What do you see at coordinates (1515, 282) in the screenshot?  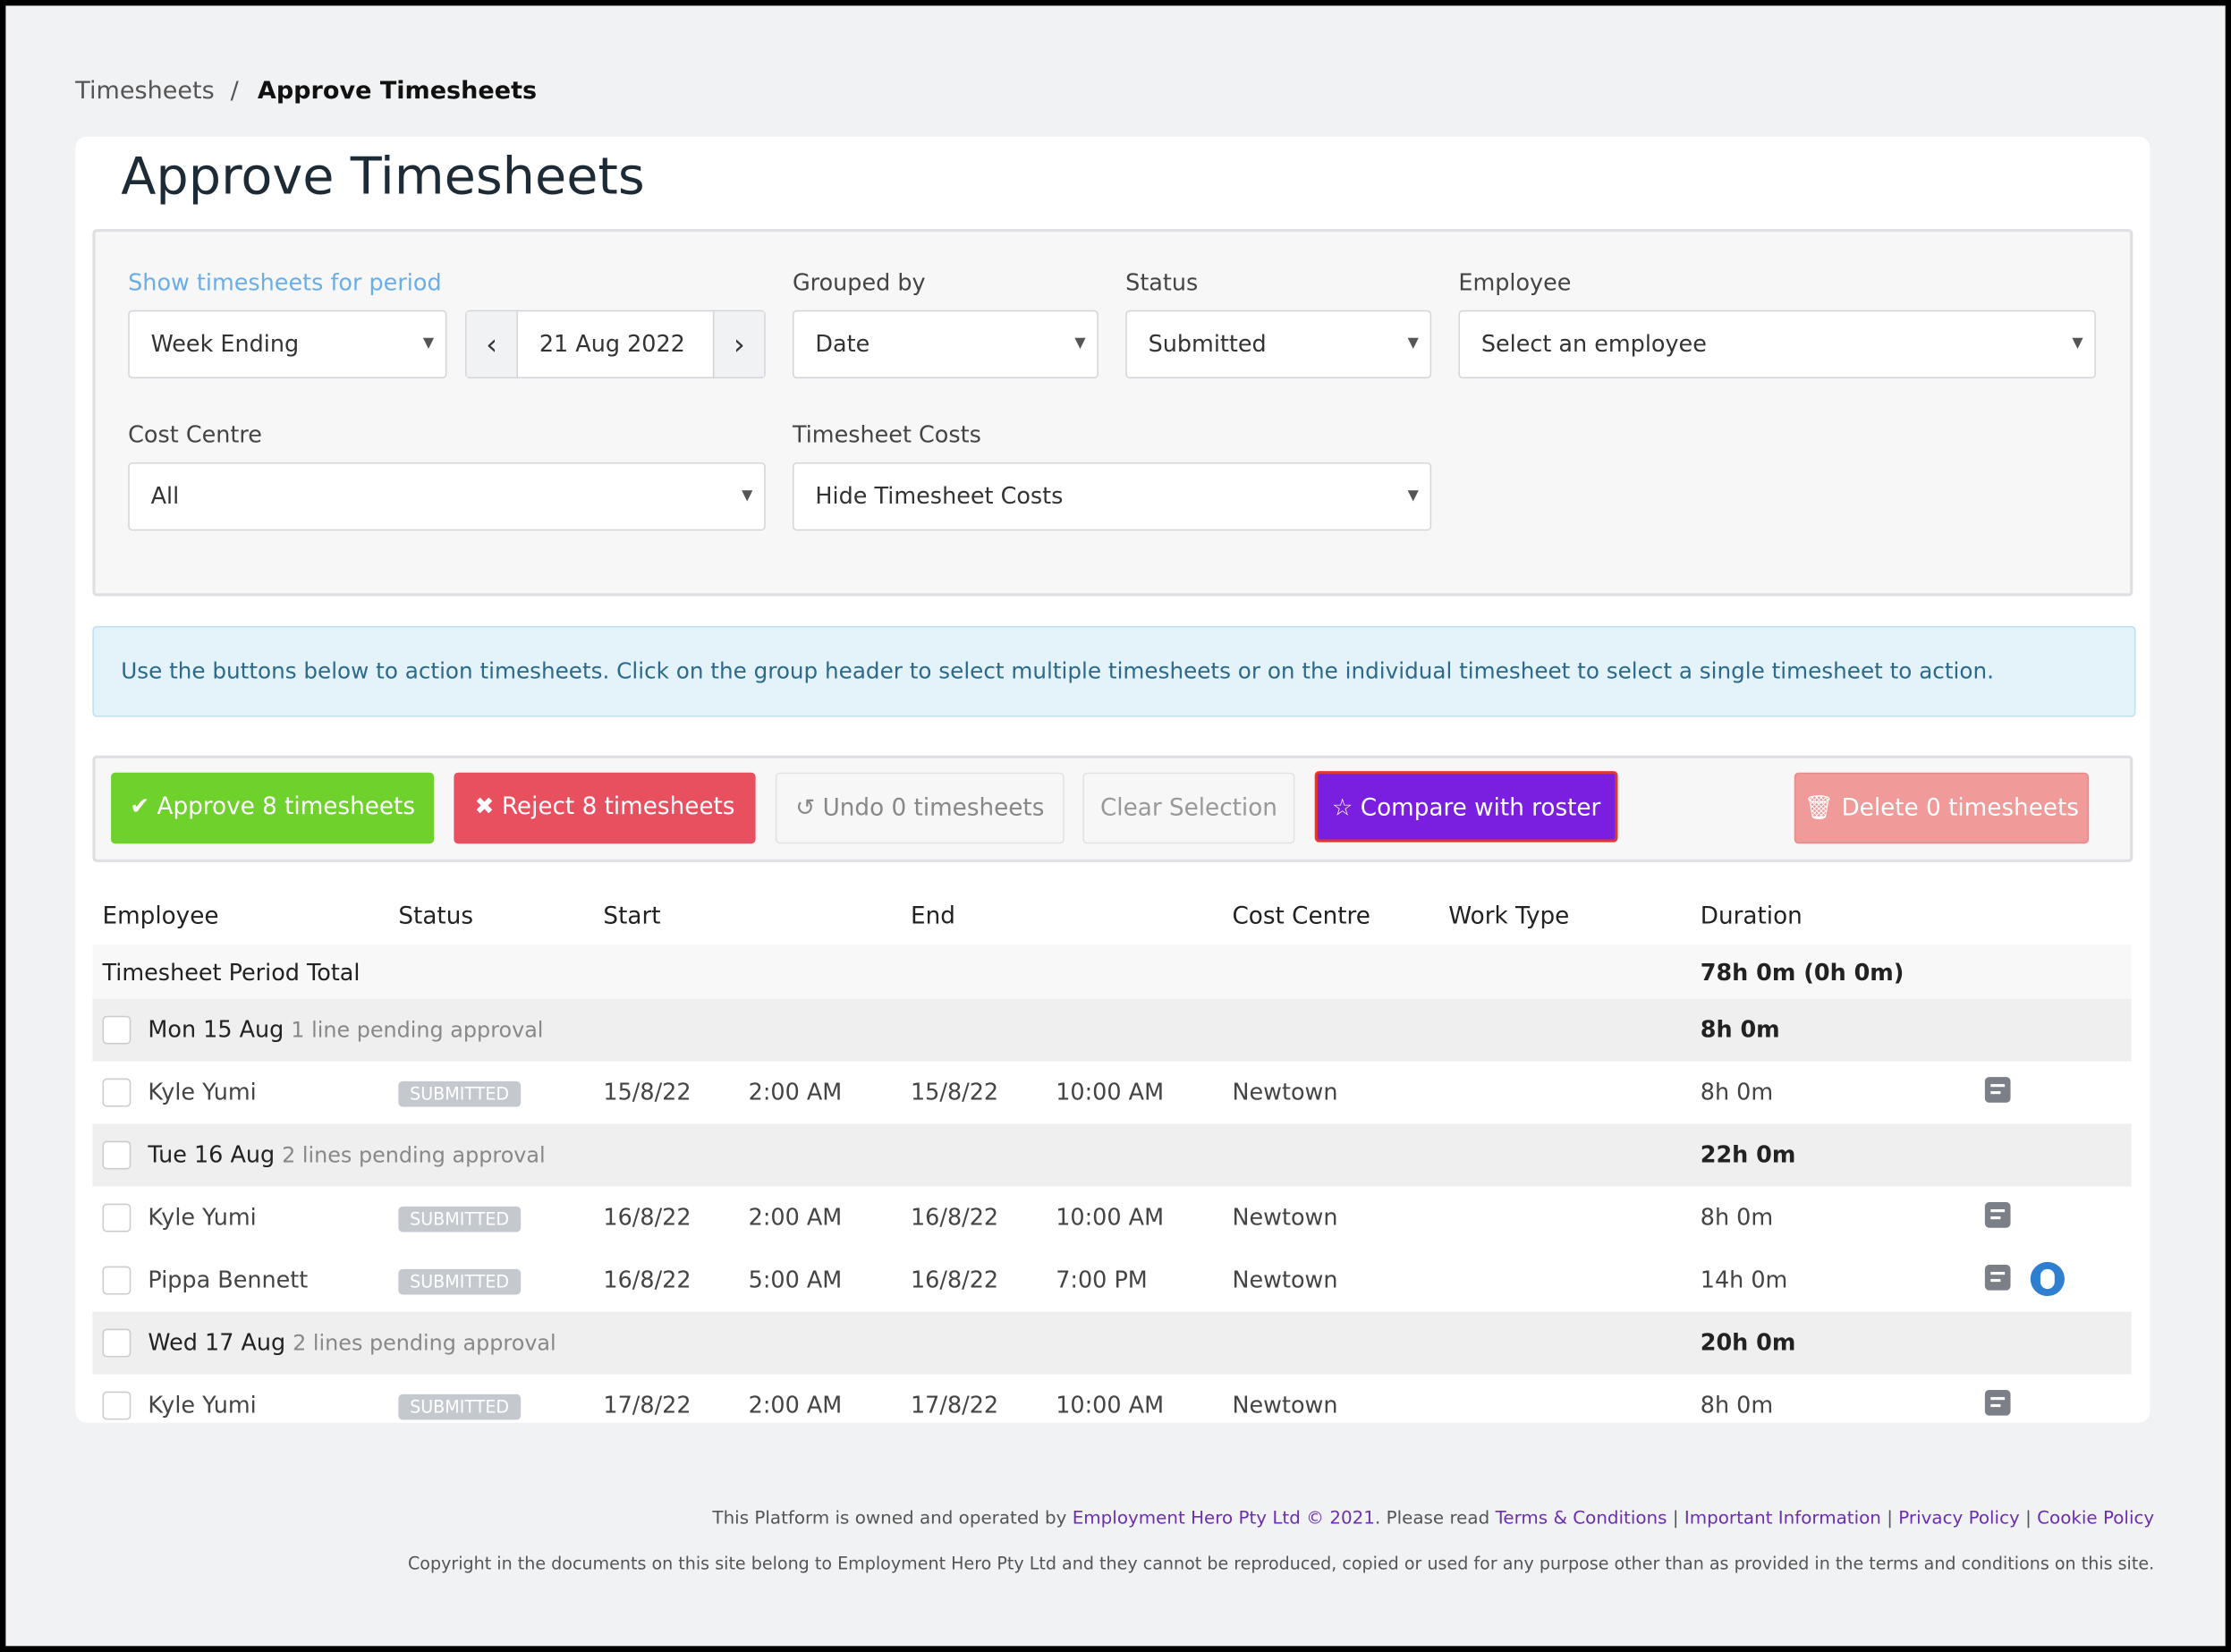 I see `filter-label: Employee` at bounding box center [1515, 282].